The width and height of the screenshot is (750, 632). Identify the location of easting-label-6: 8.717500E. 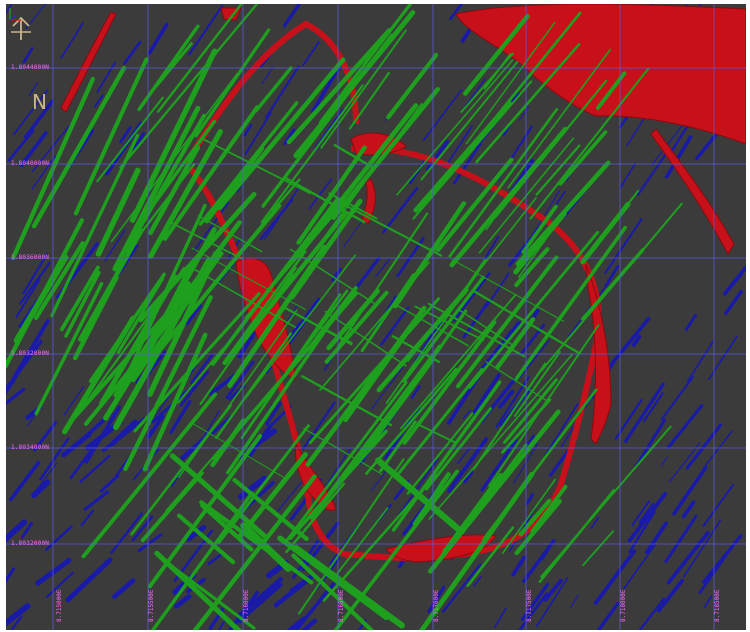
(529, 605).